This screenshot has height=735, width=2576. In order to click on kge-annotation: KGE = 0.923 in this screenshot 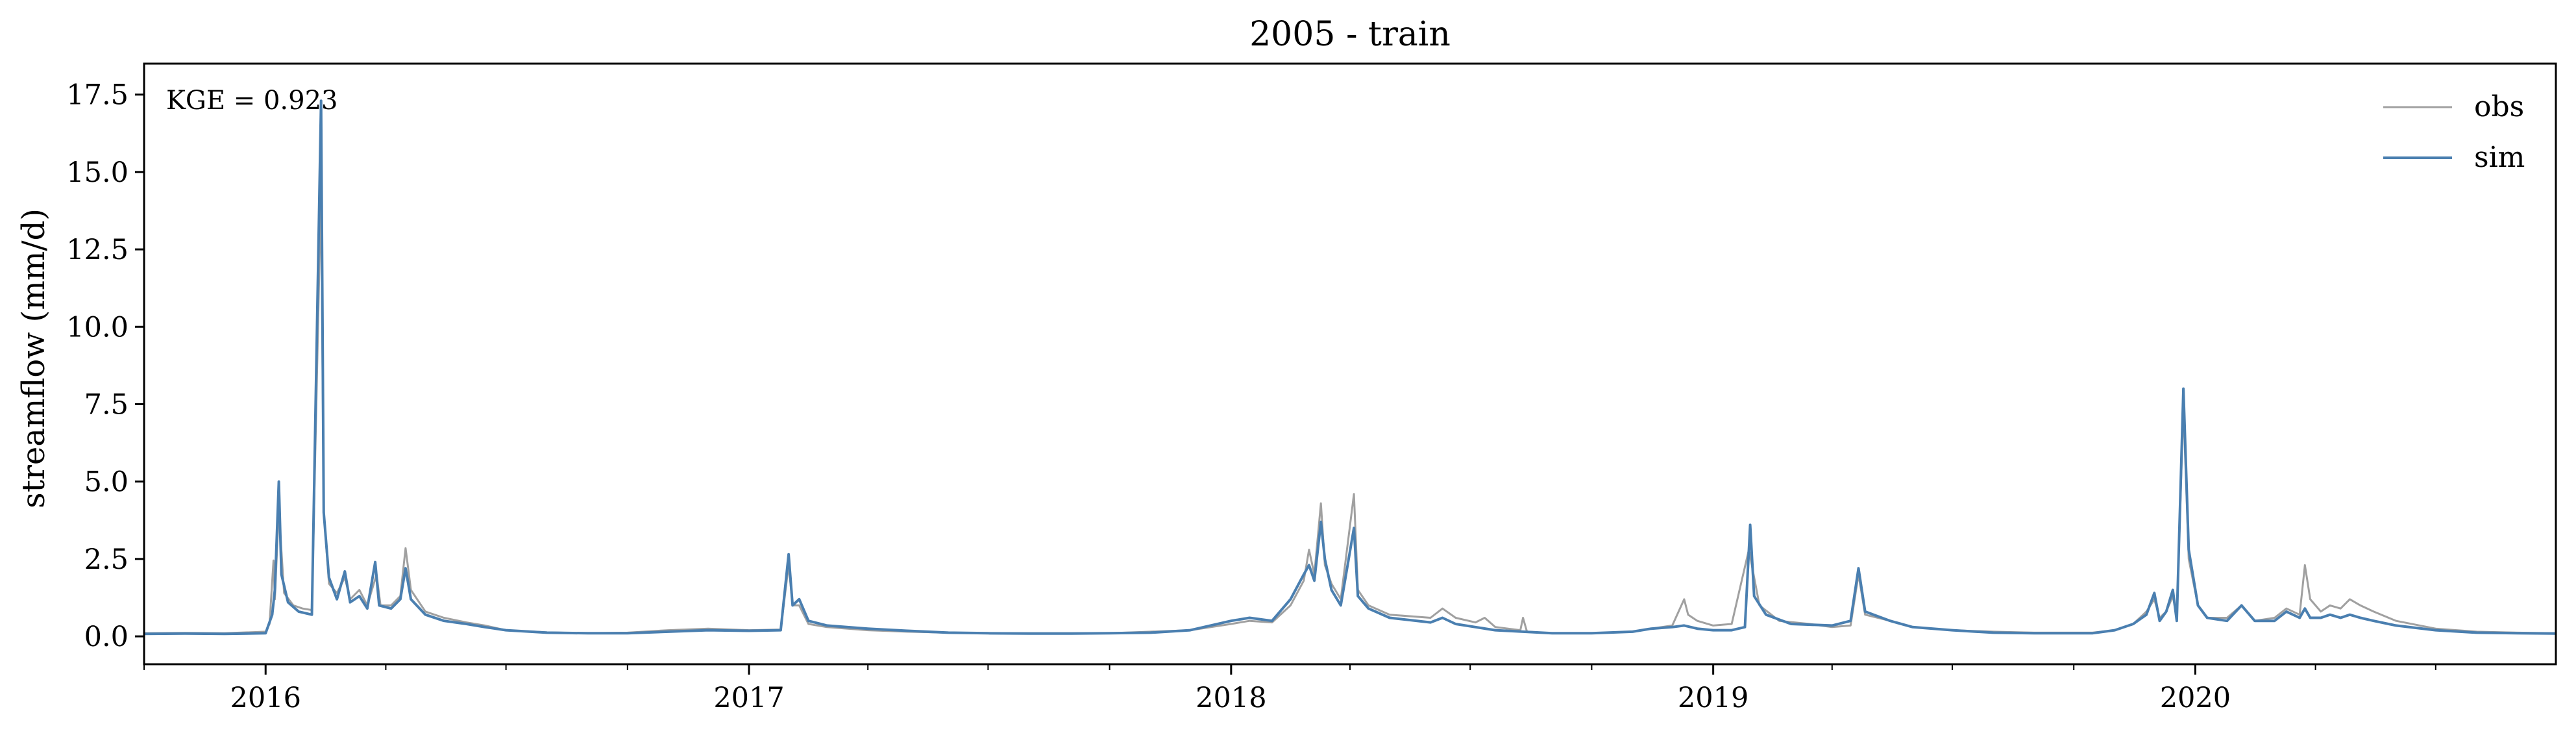, I will do `click(252, 101)`.